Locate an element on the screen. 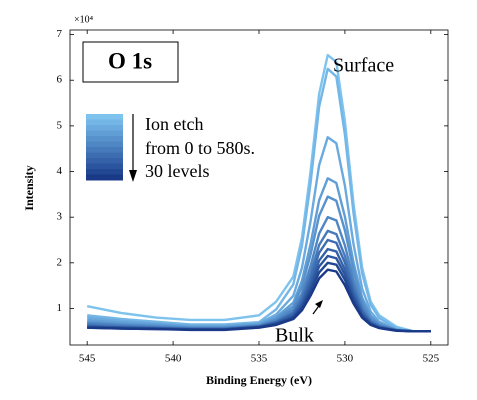  bulk-arrow is located at coordinates (317, 307).